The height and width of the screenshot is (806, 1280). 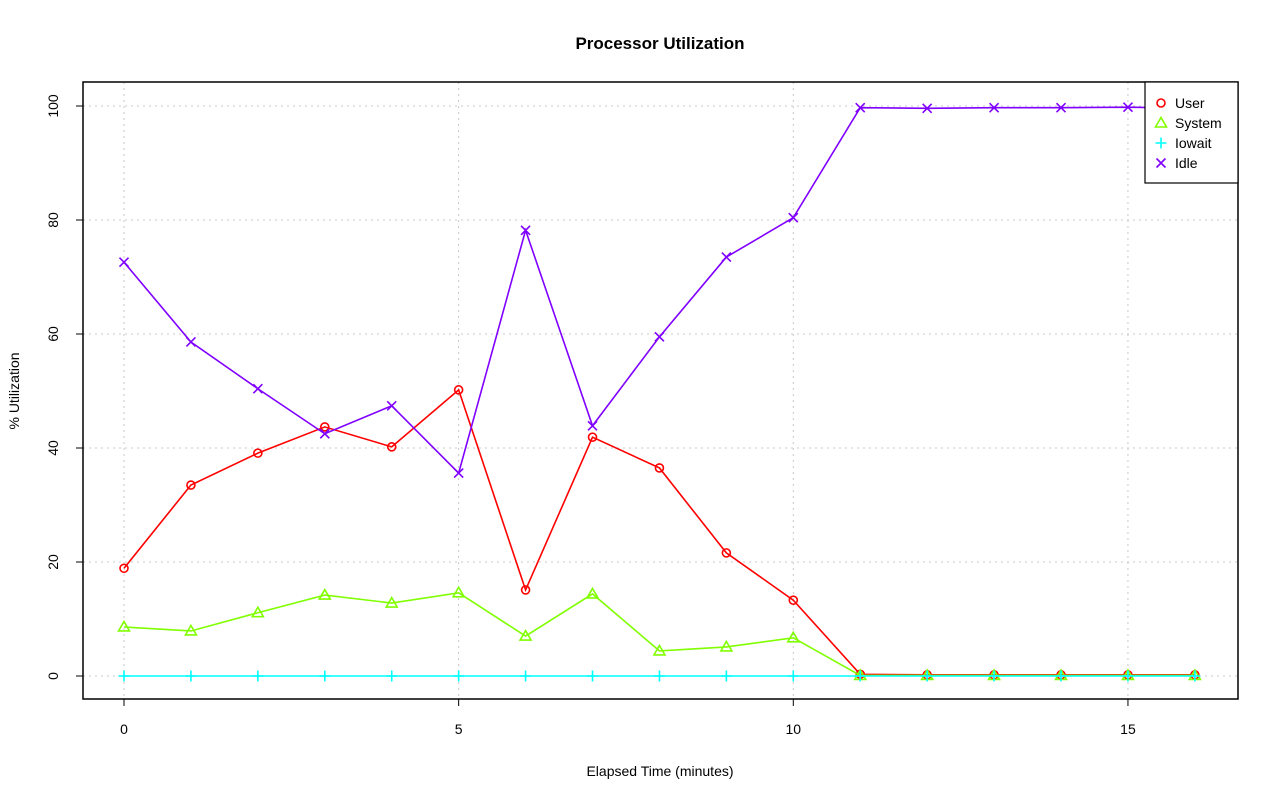 I want to click on series-iowait, so click(x=659, y=676).